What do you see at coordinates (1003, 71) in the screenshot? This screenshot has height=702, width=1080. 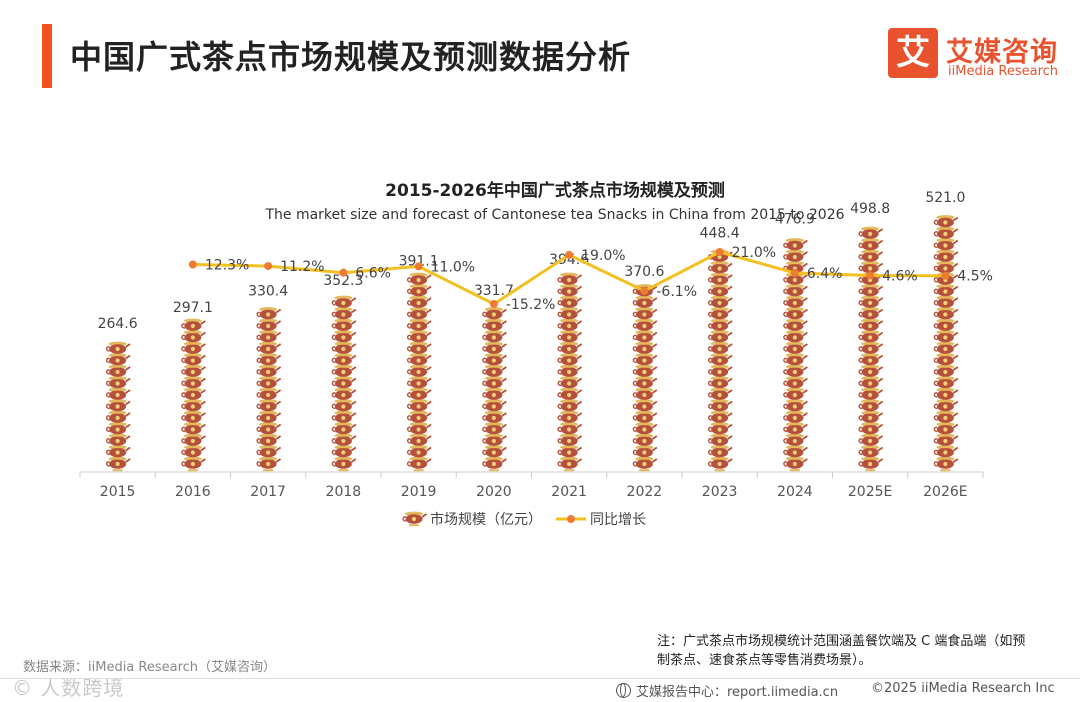 I see `logo-en-text: iiMedia Research` at bounding box center [1003, 71].